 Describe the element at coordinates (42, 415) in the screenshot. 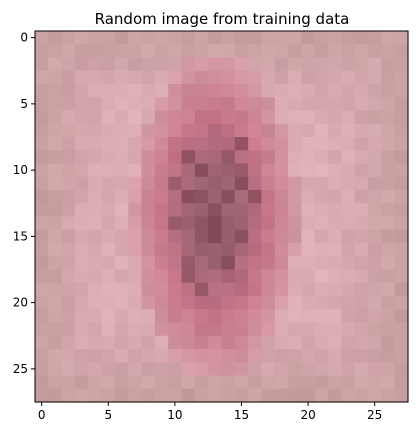

I see `x-tick-label: 0` at that location.